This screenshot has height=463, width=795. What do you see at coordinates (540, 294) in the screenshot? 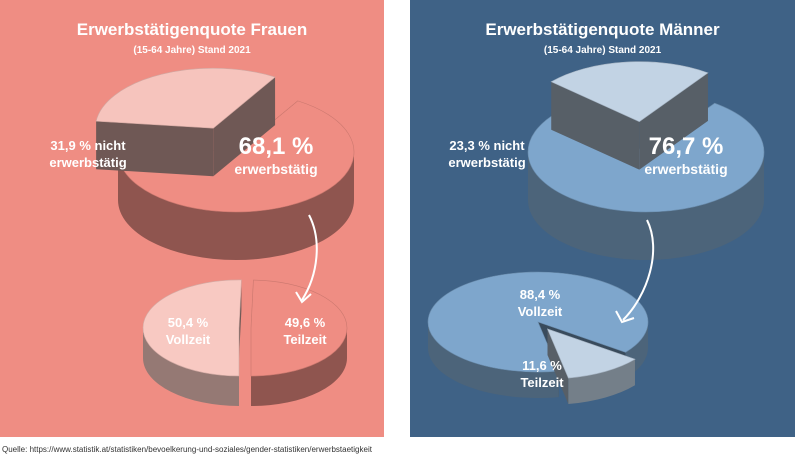
I see `men-fulltime-value: 88,4 %` at bounding box center [540, 294].